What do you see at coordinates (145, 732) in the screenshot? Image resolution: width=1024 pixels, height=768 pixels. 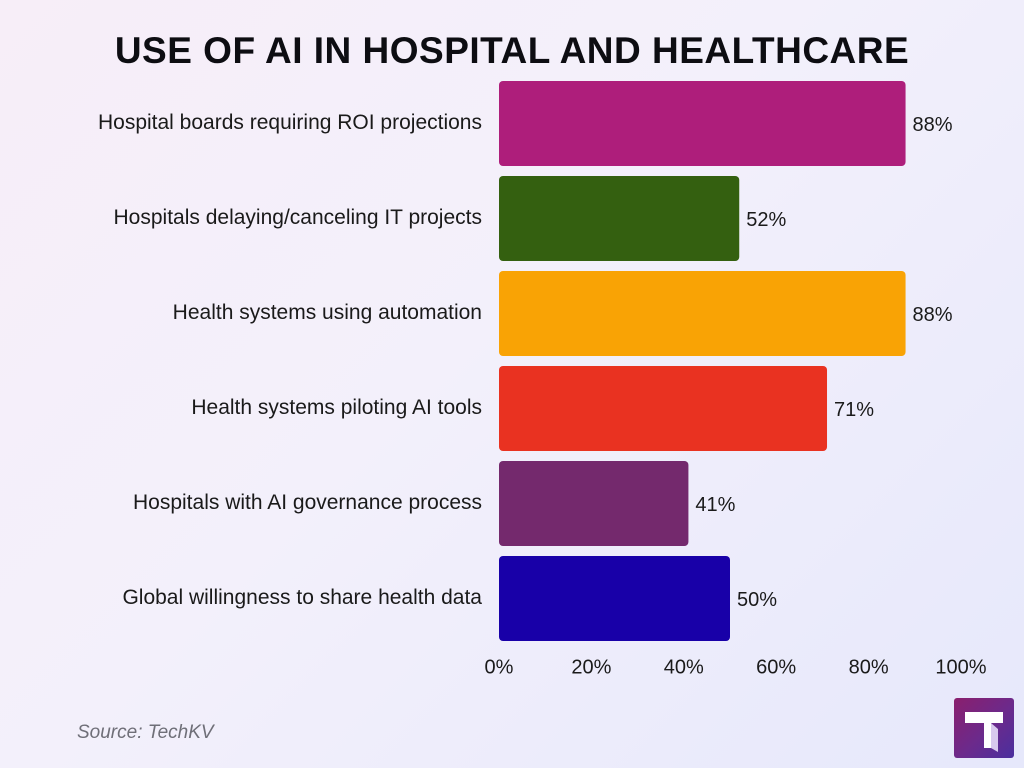 I see `source-caption: Source: TechKV` at bounding box center [145, 732].